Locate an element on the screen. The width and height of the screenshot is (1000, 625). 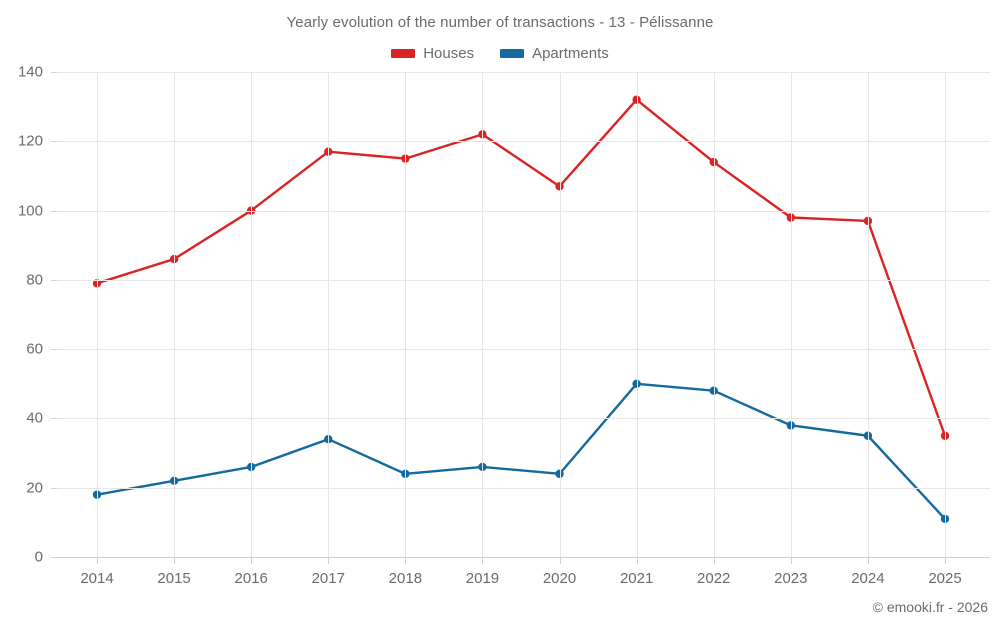
x-tick-label: 2018 is located at coordinates (405, 578).